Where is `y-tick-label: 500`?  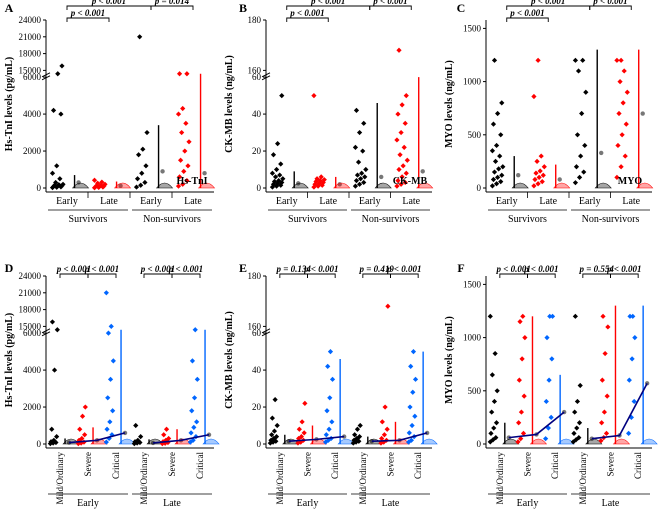 y-tick-label: 500 is located at coordinates (475, 391).